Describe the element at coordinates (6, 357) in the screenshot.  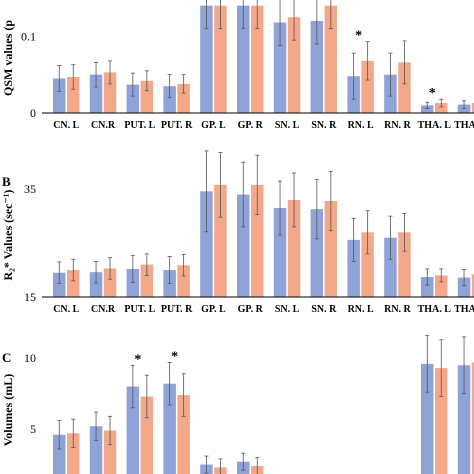
I see `panel-letter: C` at that location.